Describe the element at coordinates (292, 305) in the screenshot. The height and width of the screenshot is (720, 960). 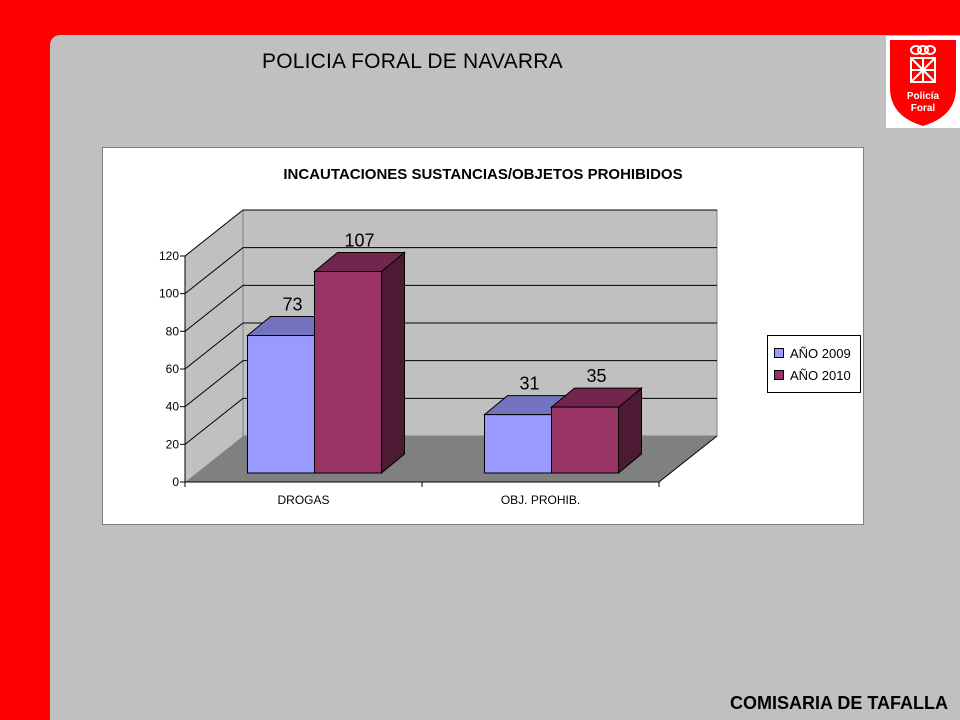
I see `data-label: 73` at that location.